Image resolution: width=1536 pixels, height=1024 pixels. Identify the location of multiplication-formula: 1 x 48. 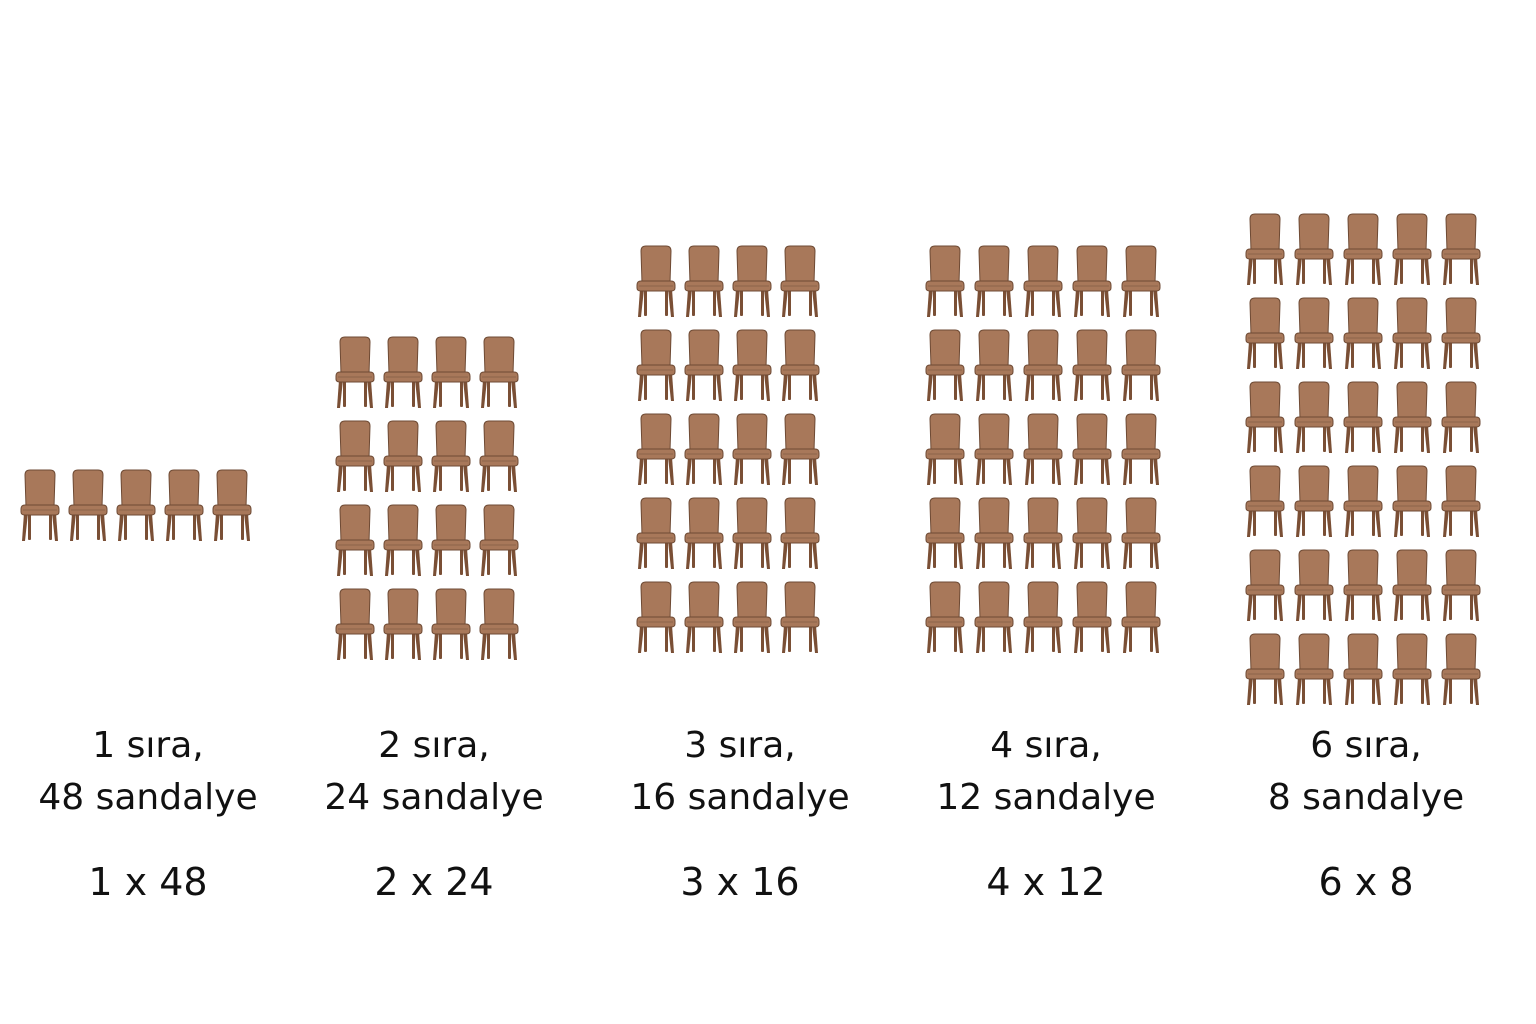
(148, 882).